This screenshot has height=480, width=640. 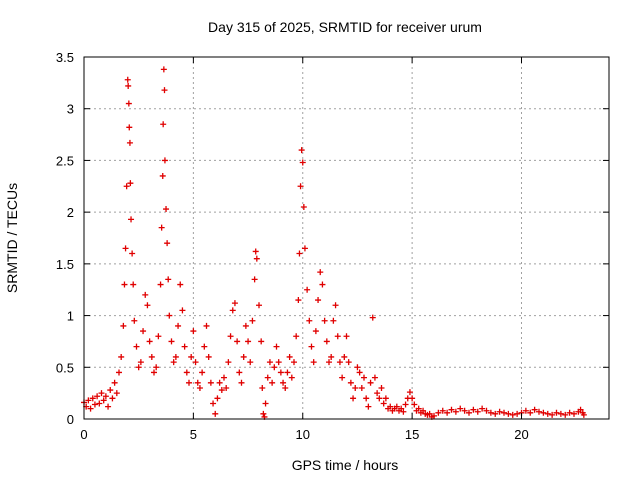 What do you see at coordinates (70, 419) in the screenshot?
I see `y-tick-label: 0` at bounding box center [70, 419].